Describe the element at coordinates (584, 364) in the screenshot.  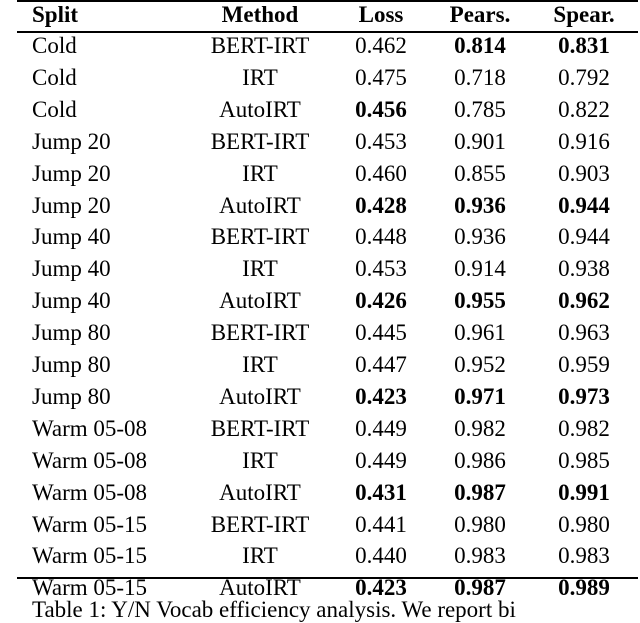
I see `table-cell: 0.959` at that location.